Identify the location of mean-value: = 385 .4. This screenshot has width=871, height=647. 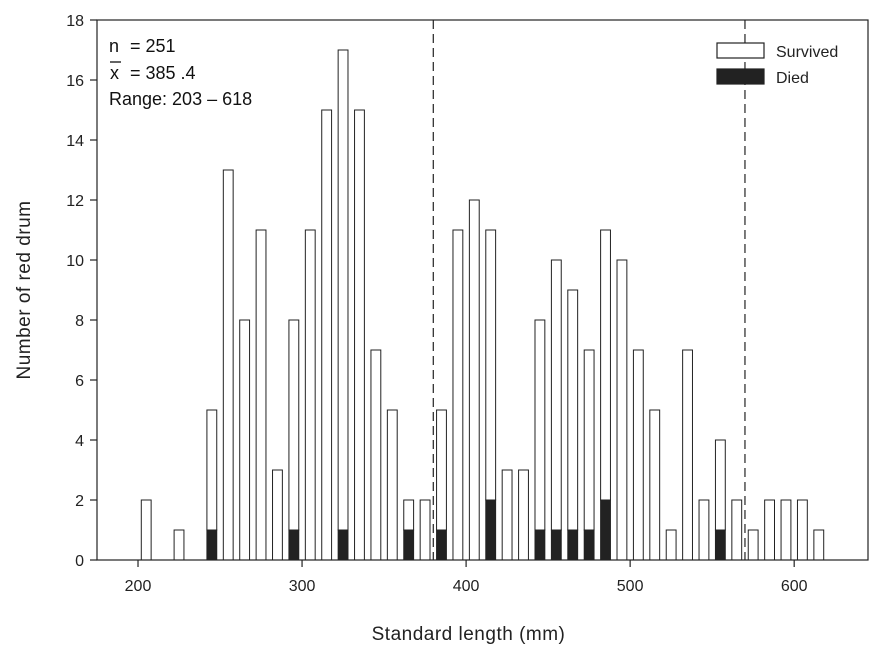
(163, 73).